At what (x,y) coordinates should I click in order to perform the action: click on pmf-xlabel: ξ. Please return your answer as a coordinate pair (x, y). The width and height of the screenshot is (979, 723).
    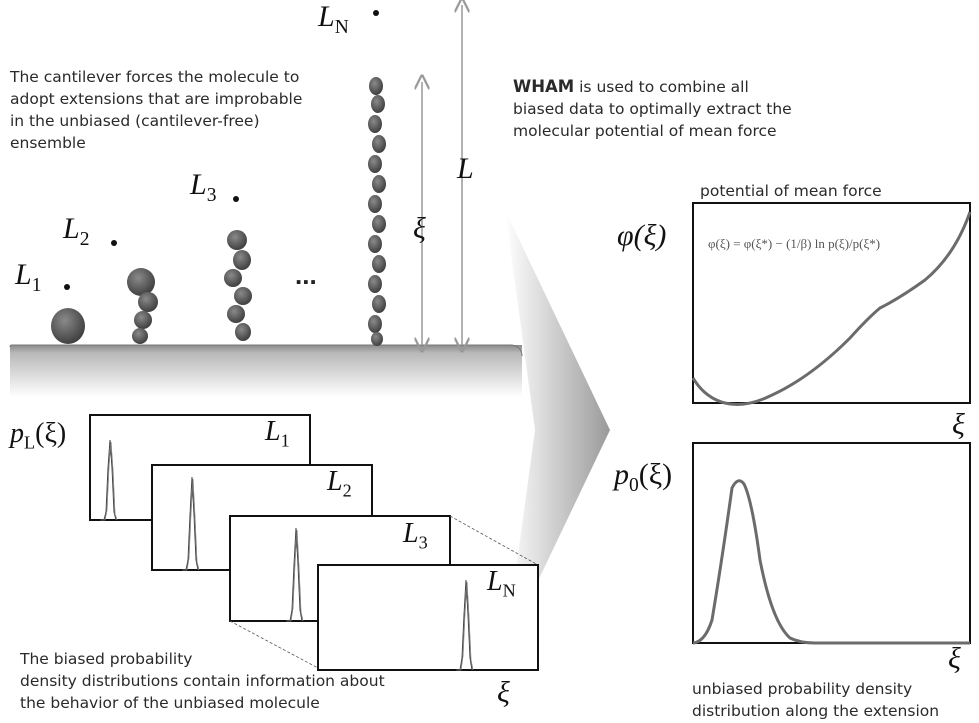
    Looking at the image, I should click on (958, 424).